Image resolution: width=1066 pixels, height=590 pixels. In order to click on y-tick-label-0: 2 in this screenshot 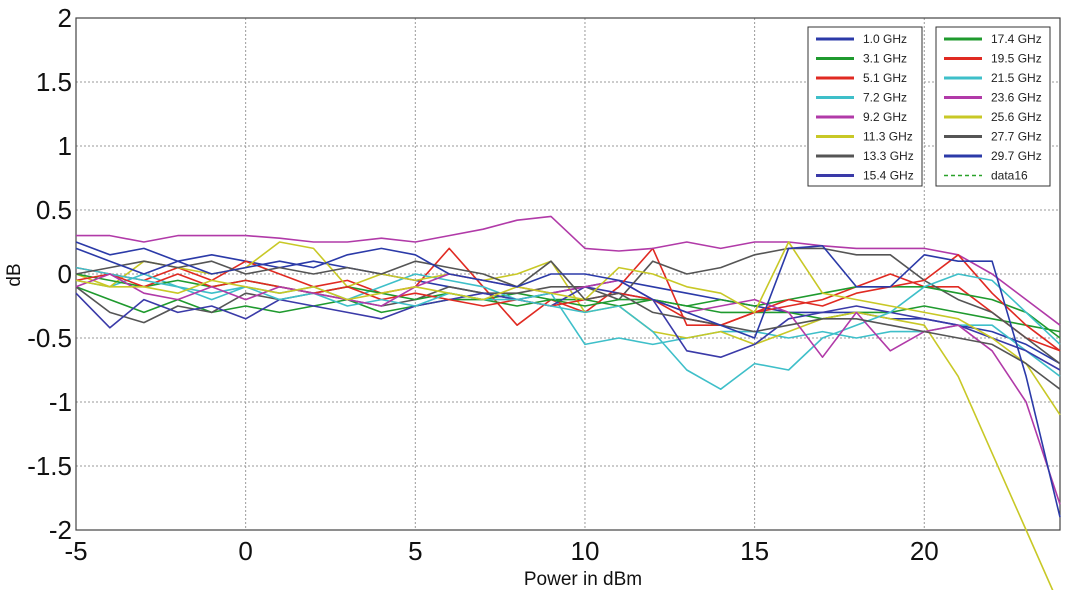, I will do `click(65, 18)`.